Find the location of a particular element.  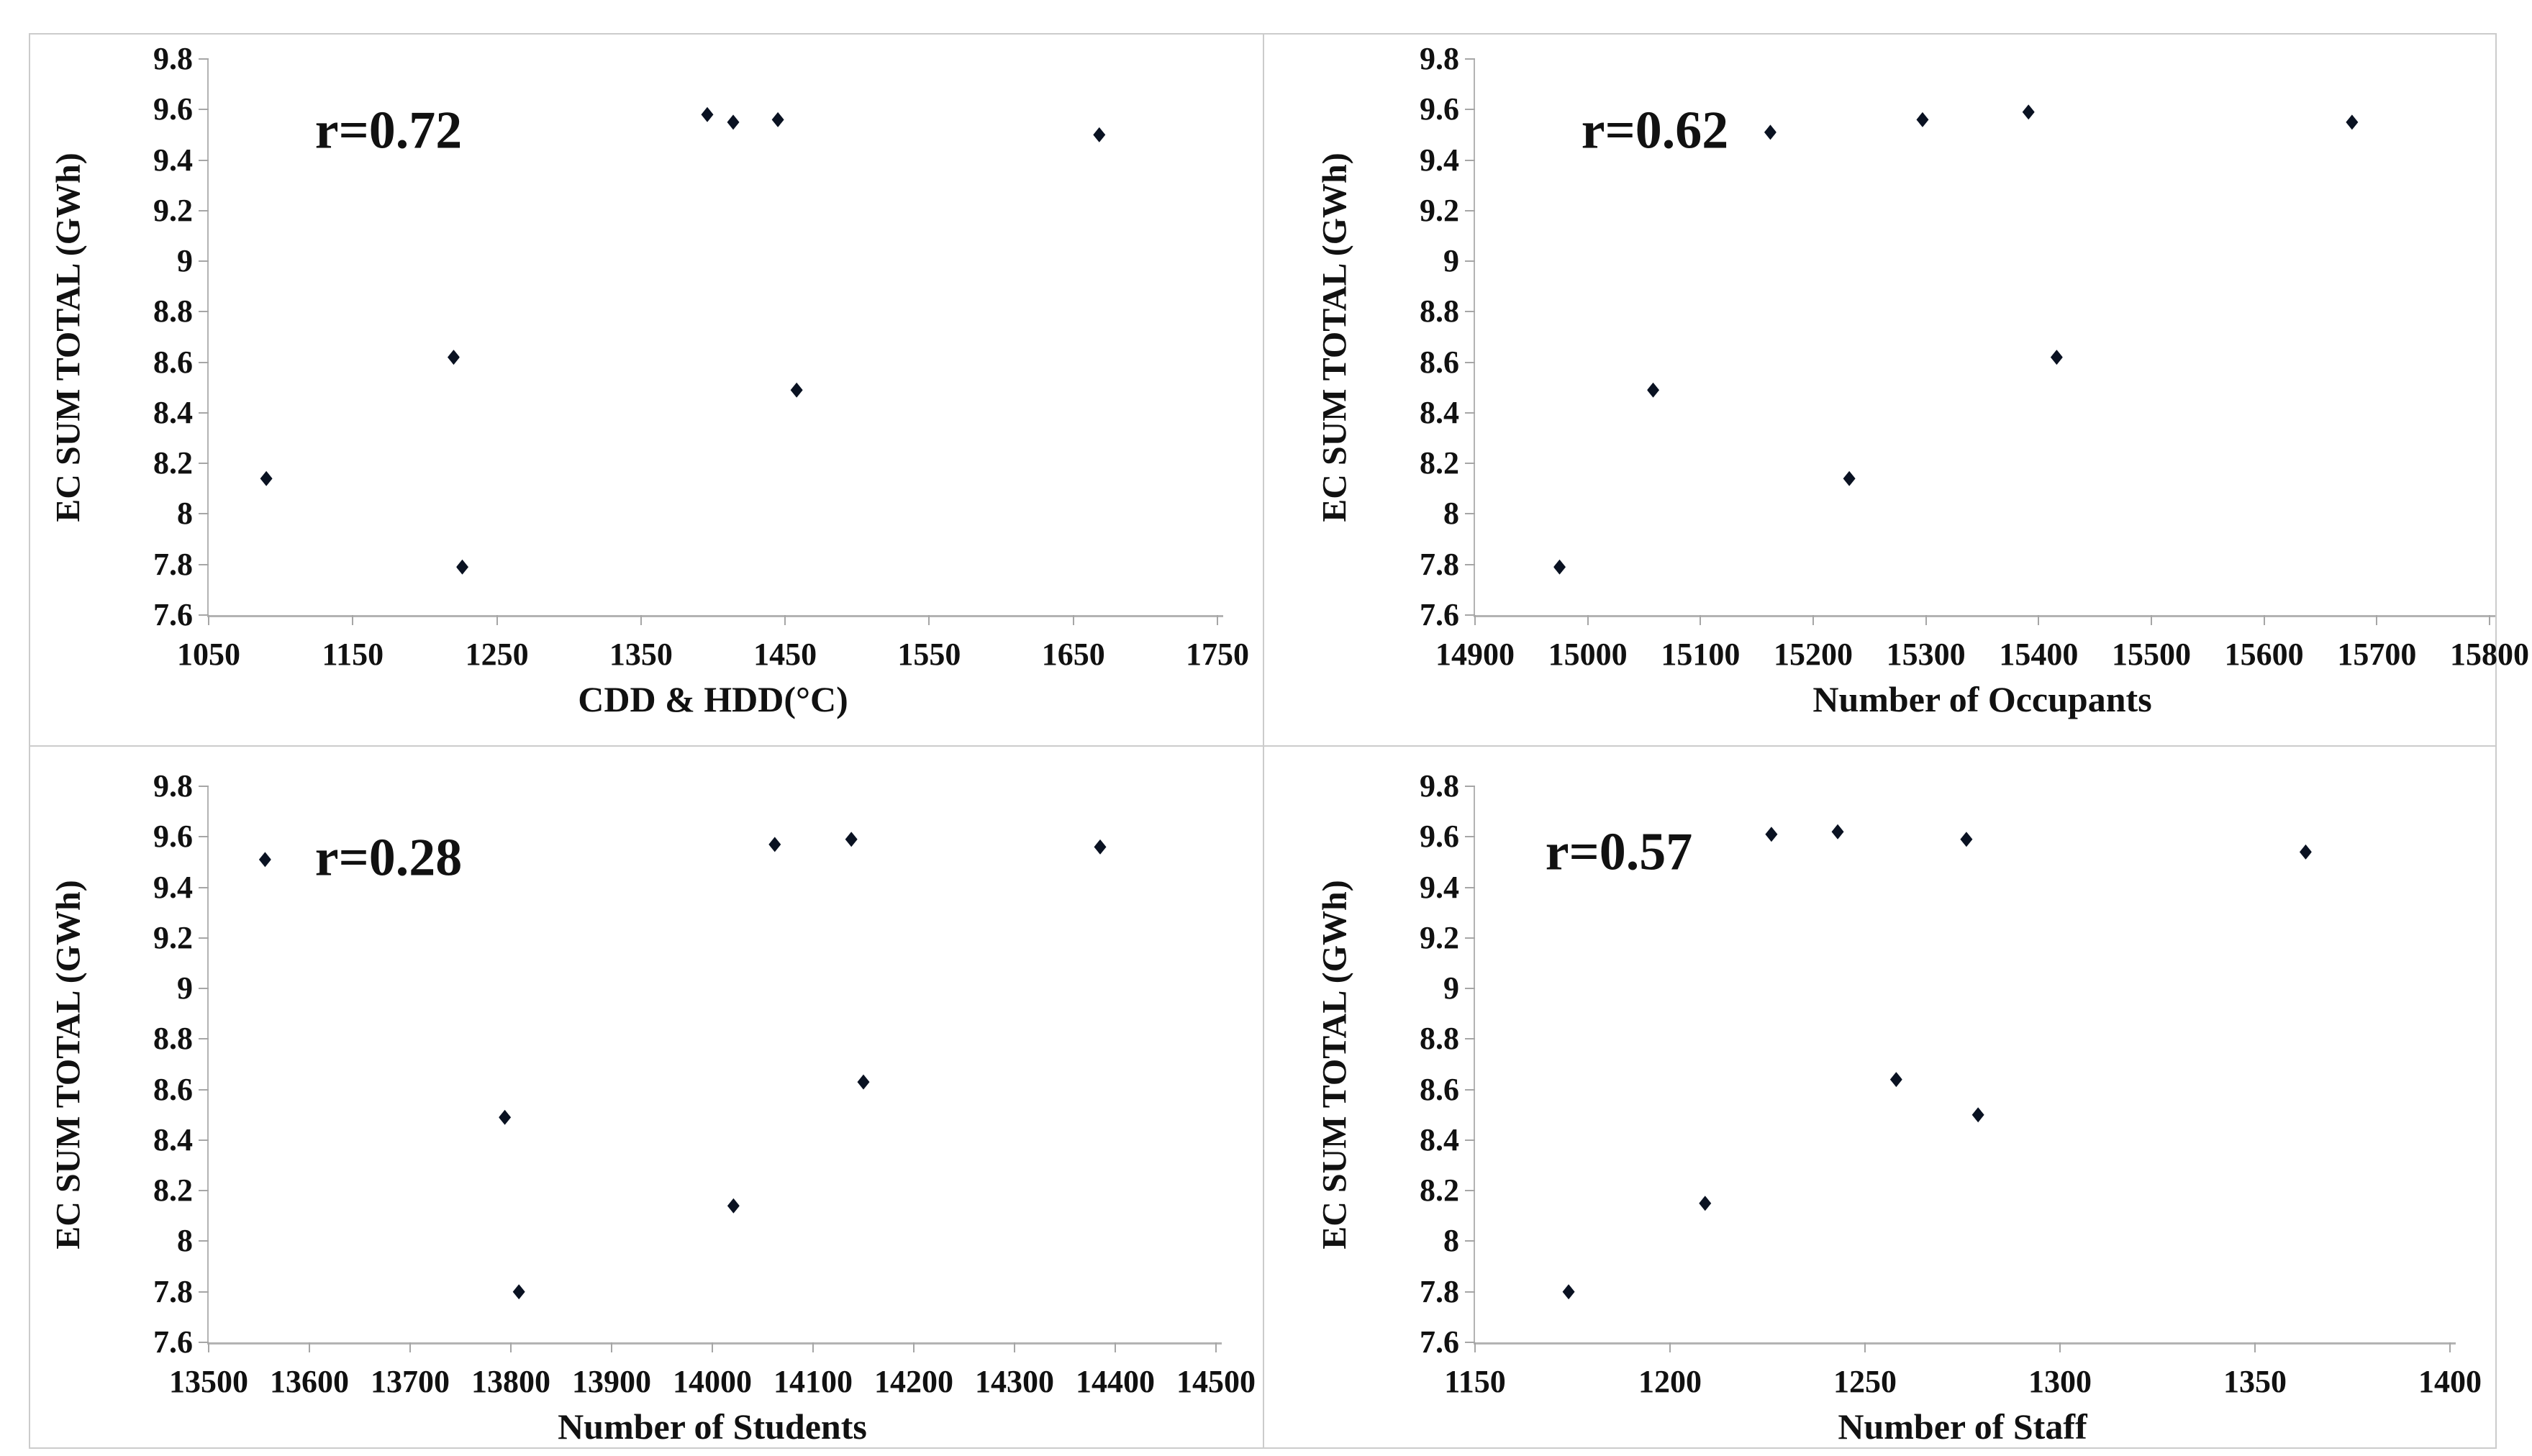

x-tick-label: 13900 is located at coordinates (612, 1381).